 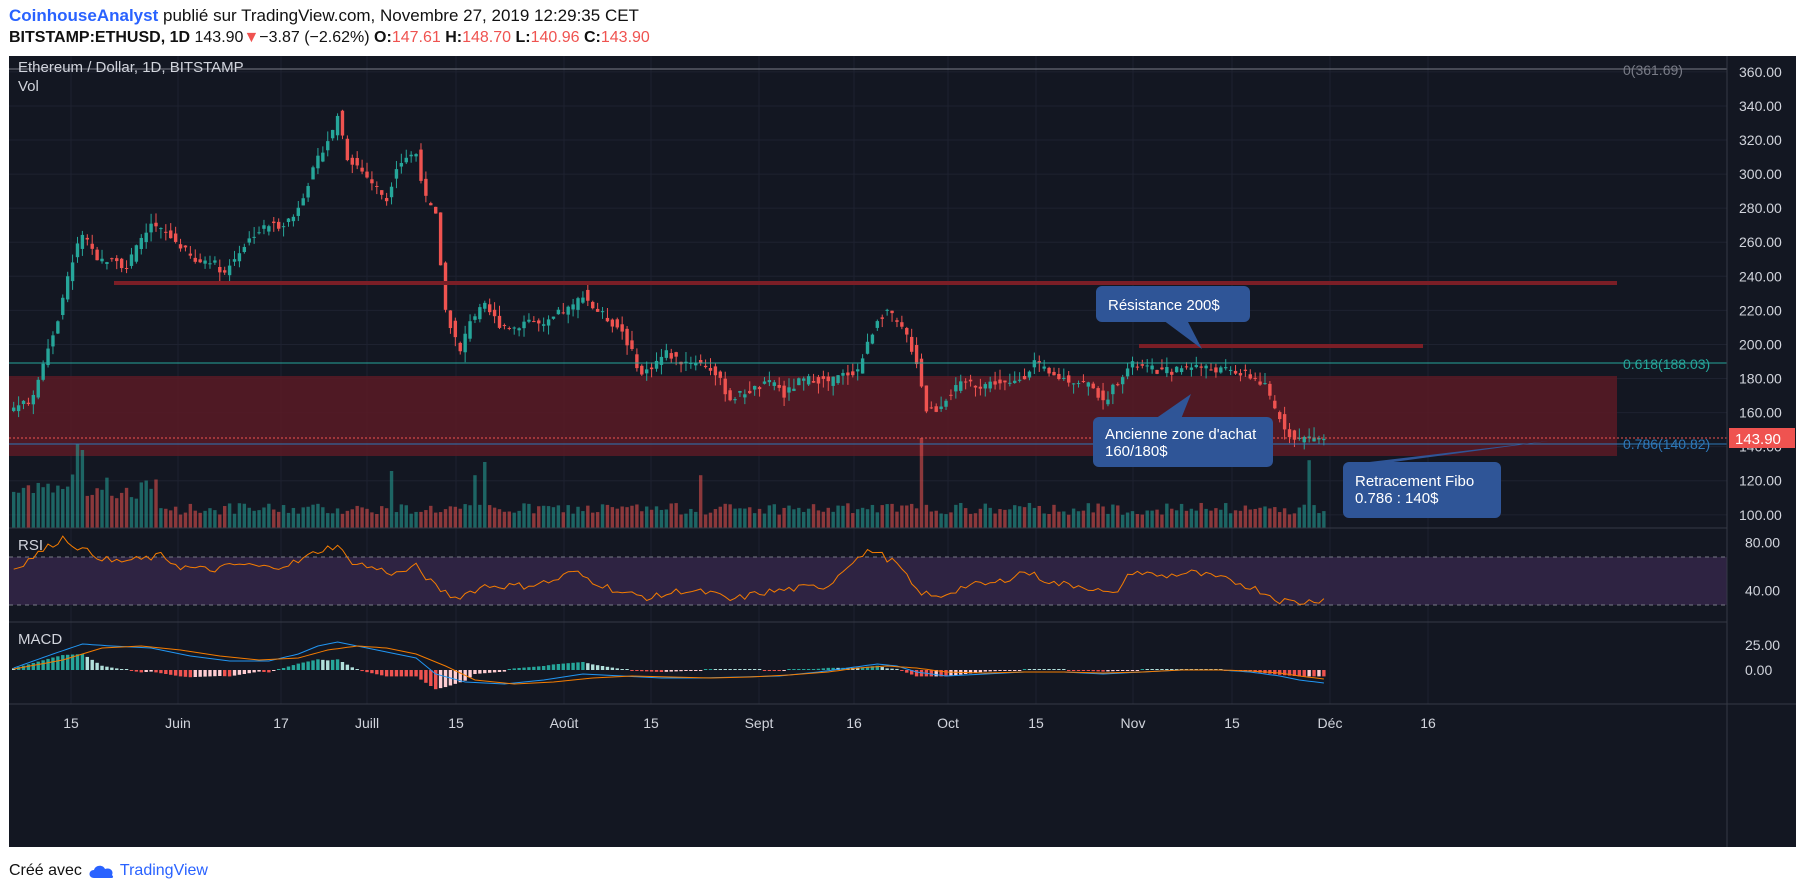 I want to click on macd-tick-label: 0.00, so click(x=1758, y=670).